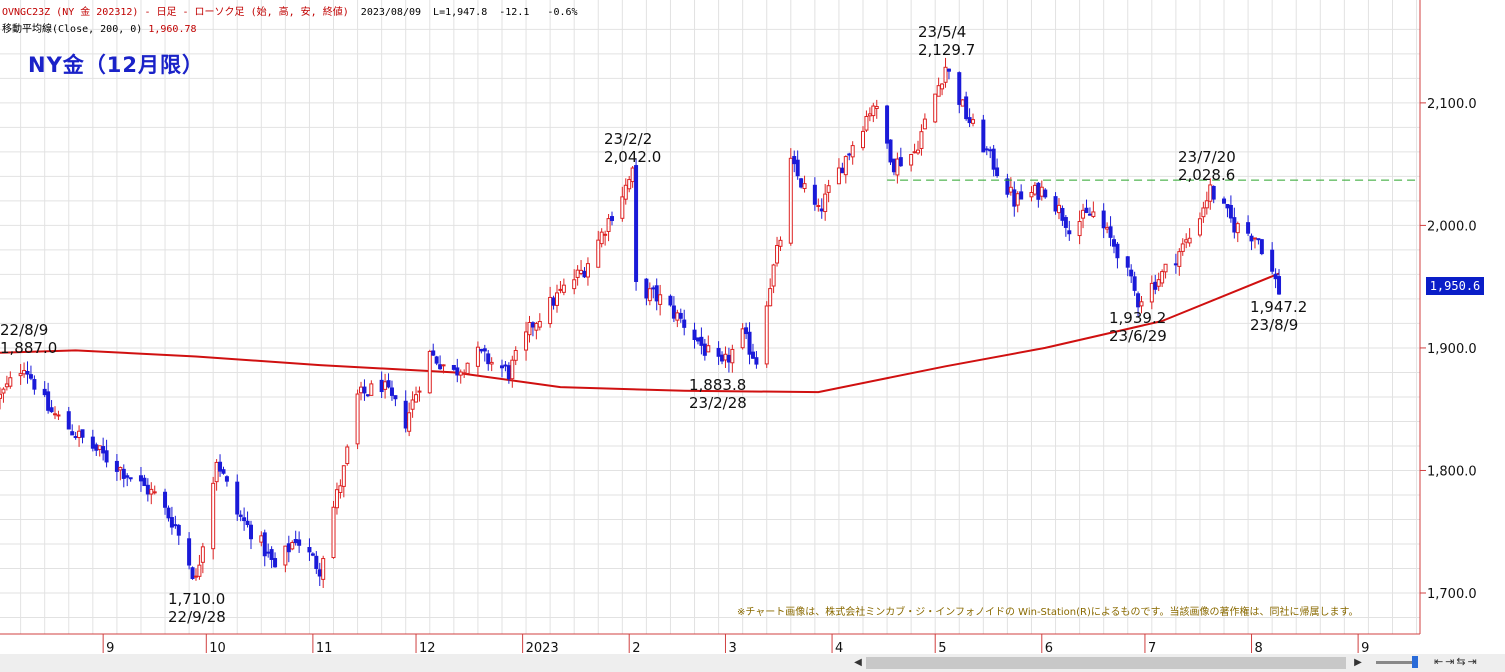 The width and height of the screenshot is (1505, 672). I want to click on zoom-knob, so click(1415, 662).